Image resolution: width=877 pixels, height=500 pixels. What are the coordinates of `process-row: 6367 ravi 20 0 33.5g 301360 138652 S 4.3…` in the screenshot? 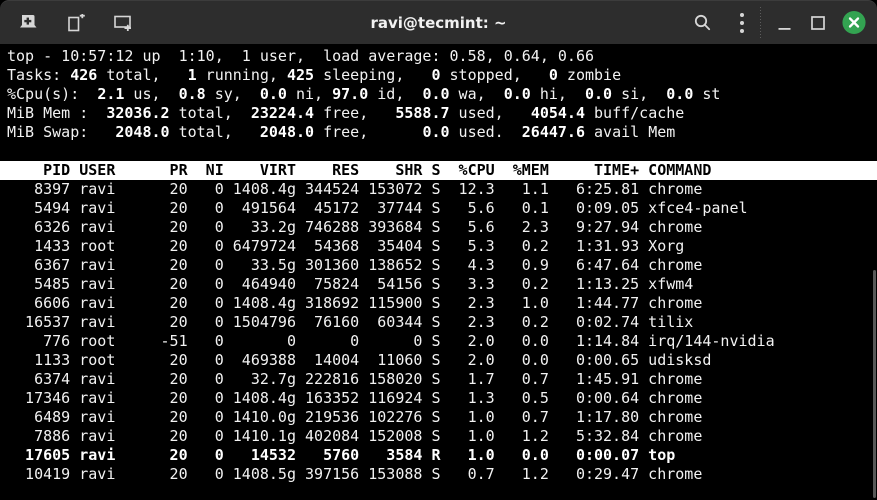 It's located at (355, 265).